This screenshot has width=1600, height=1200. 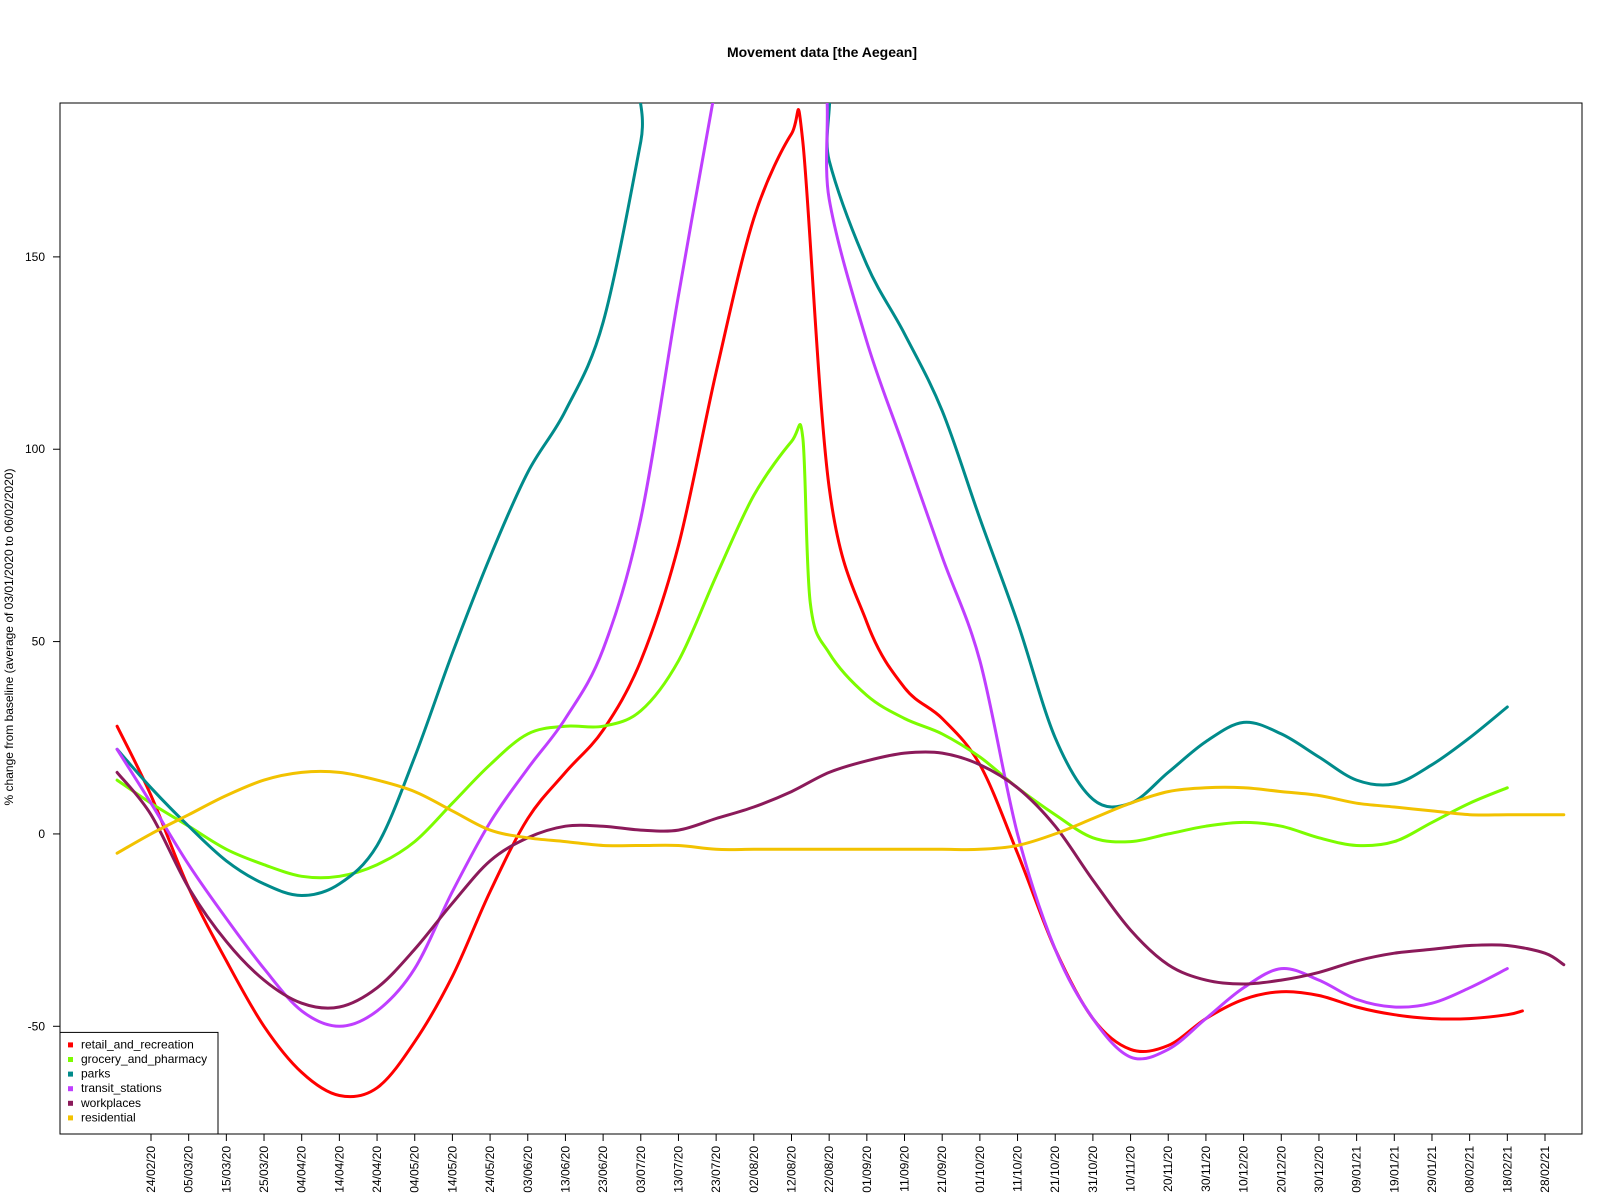 What do you see at coordinates (1545, 1169) in the screenshot?
I see `x-tick-label: 28/02/21` at bounding box center [1545, 1169].